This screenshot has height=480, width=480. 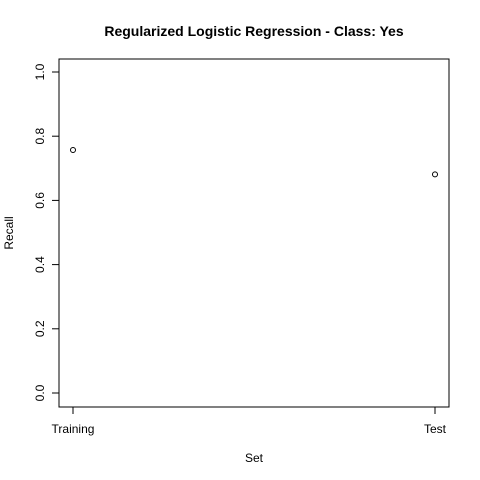 What do you see at coordinates (9, 232) in the screenshot?
I see `y-axis-label: Recall` at bounding box center [9, 232].